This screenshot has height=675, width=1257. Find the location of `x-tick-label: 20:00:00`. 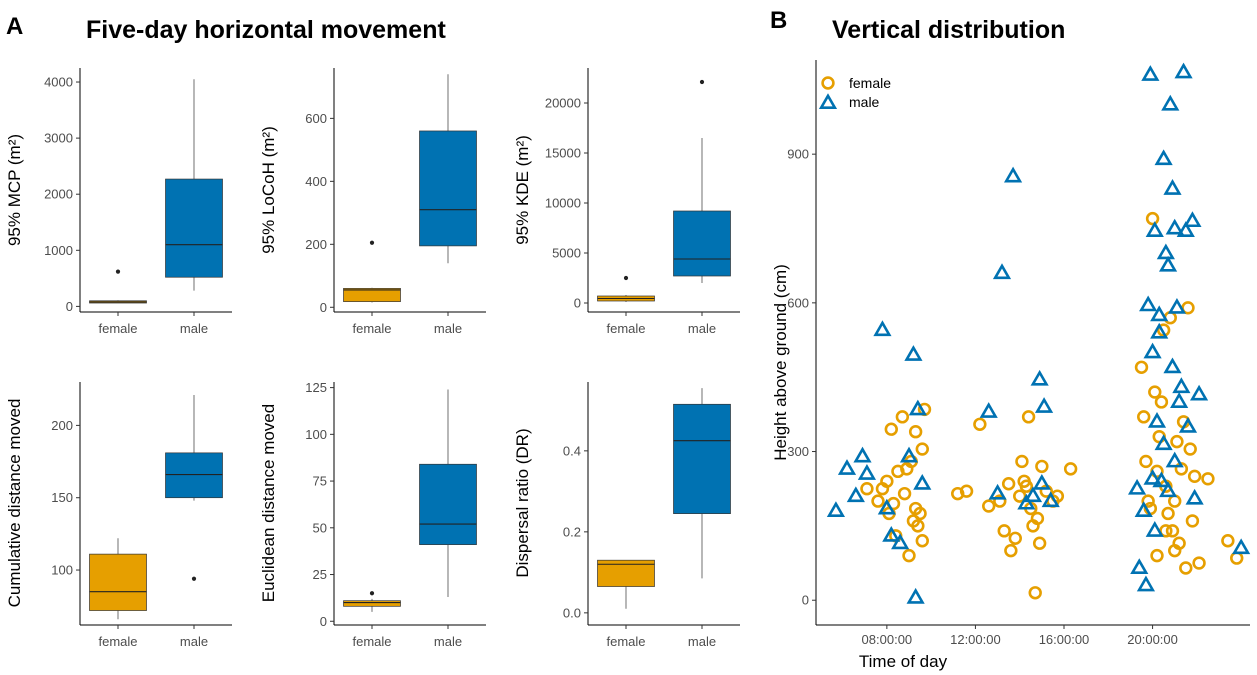

x-tick-label: 20:00:00 is located at coordinates (1152, 639).